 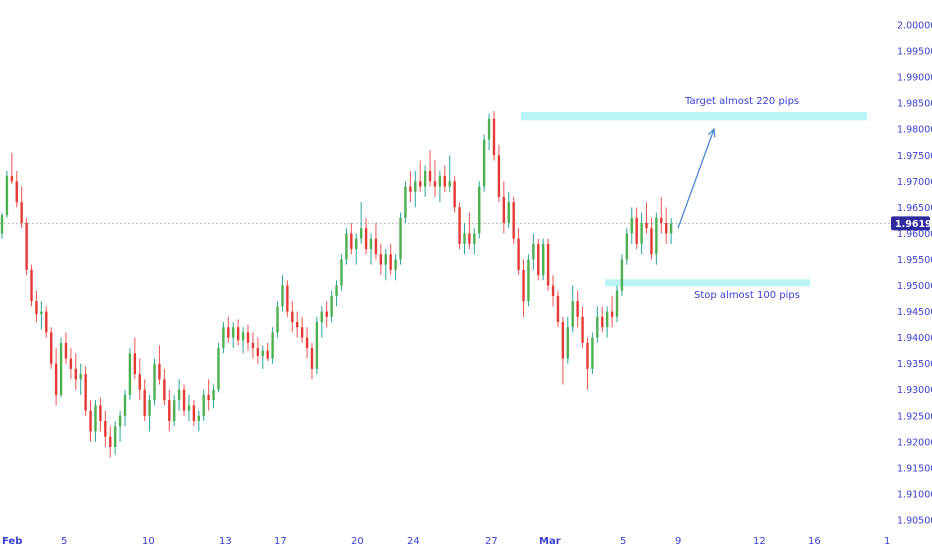 I want to click on y-tick-label: 1.94500, so click(x=914, y=312).